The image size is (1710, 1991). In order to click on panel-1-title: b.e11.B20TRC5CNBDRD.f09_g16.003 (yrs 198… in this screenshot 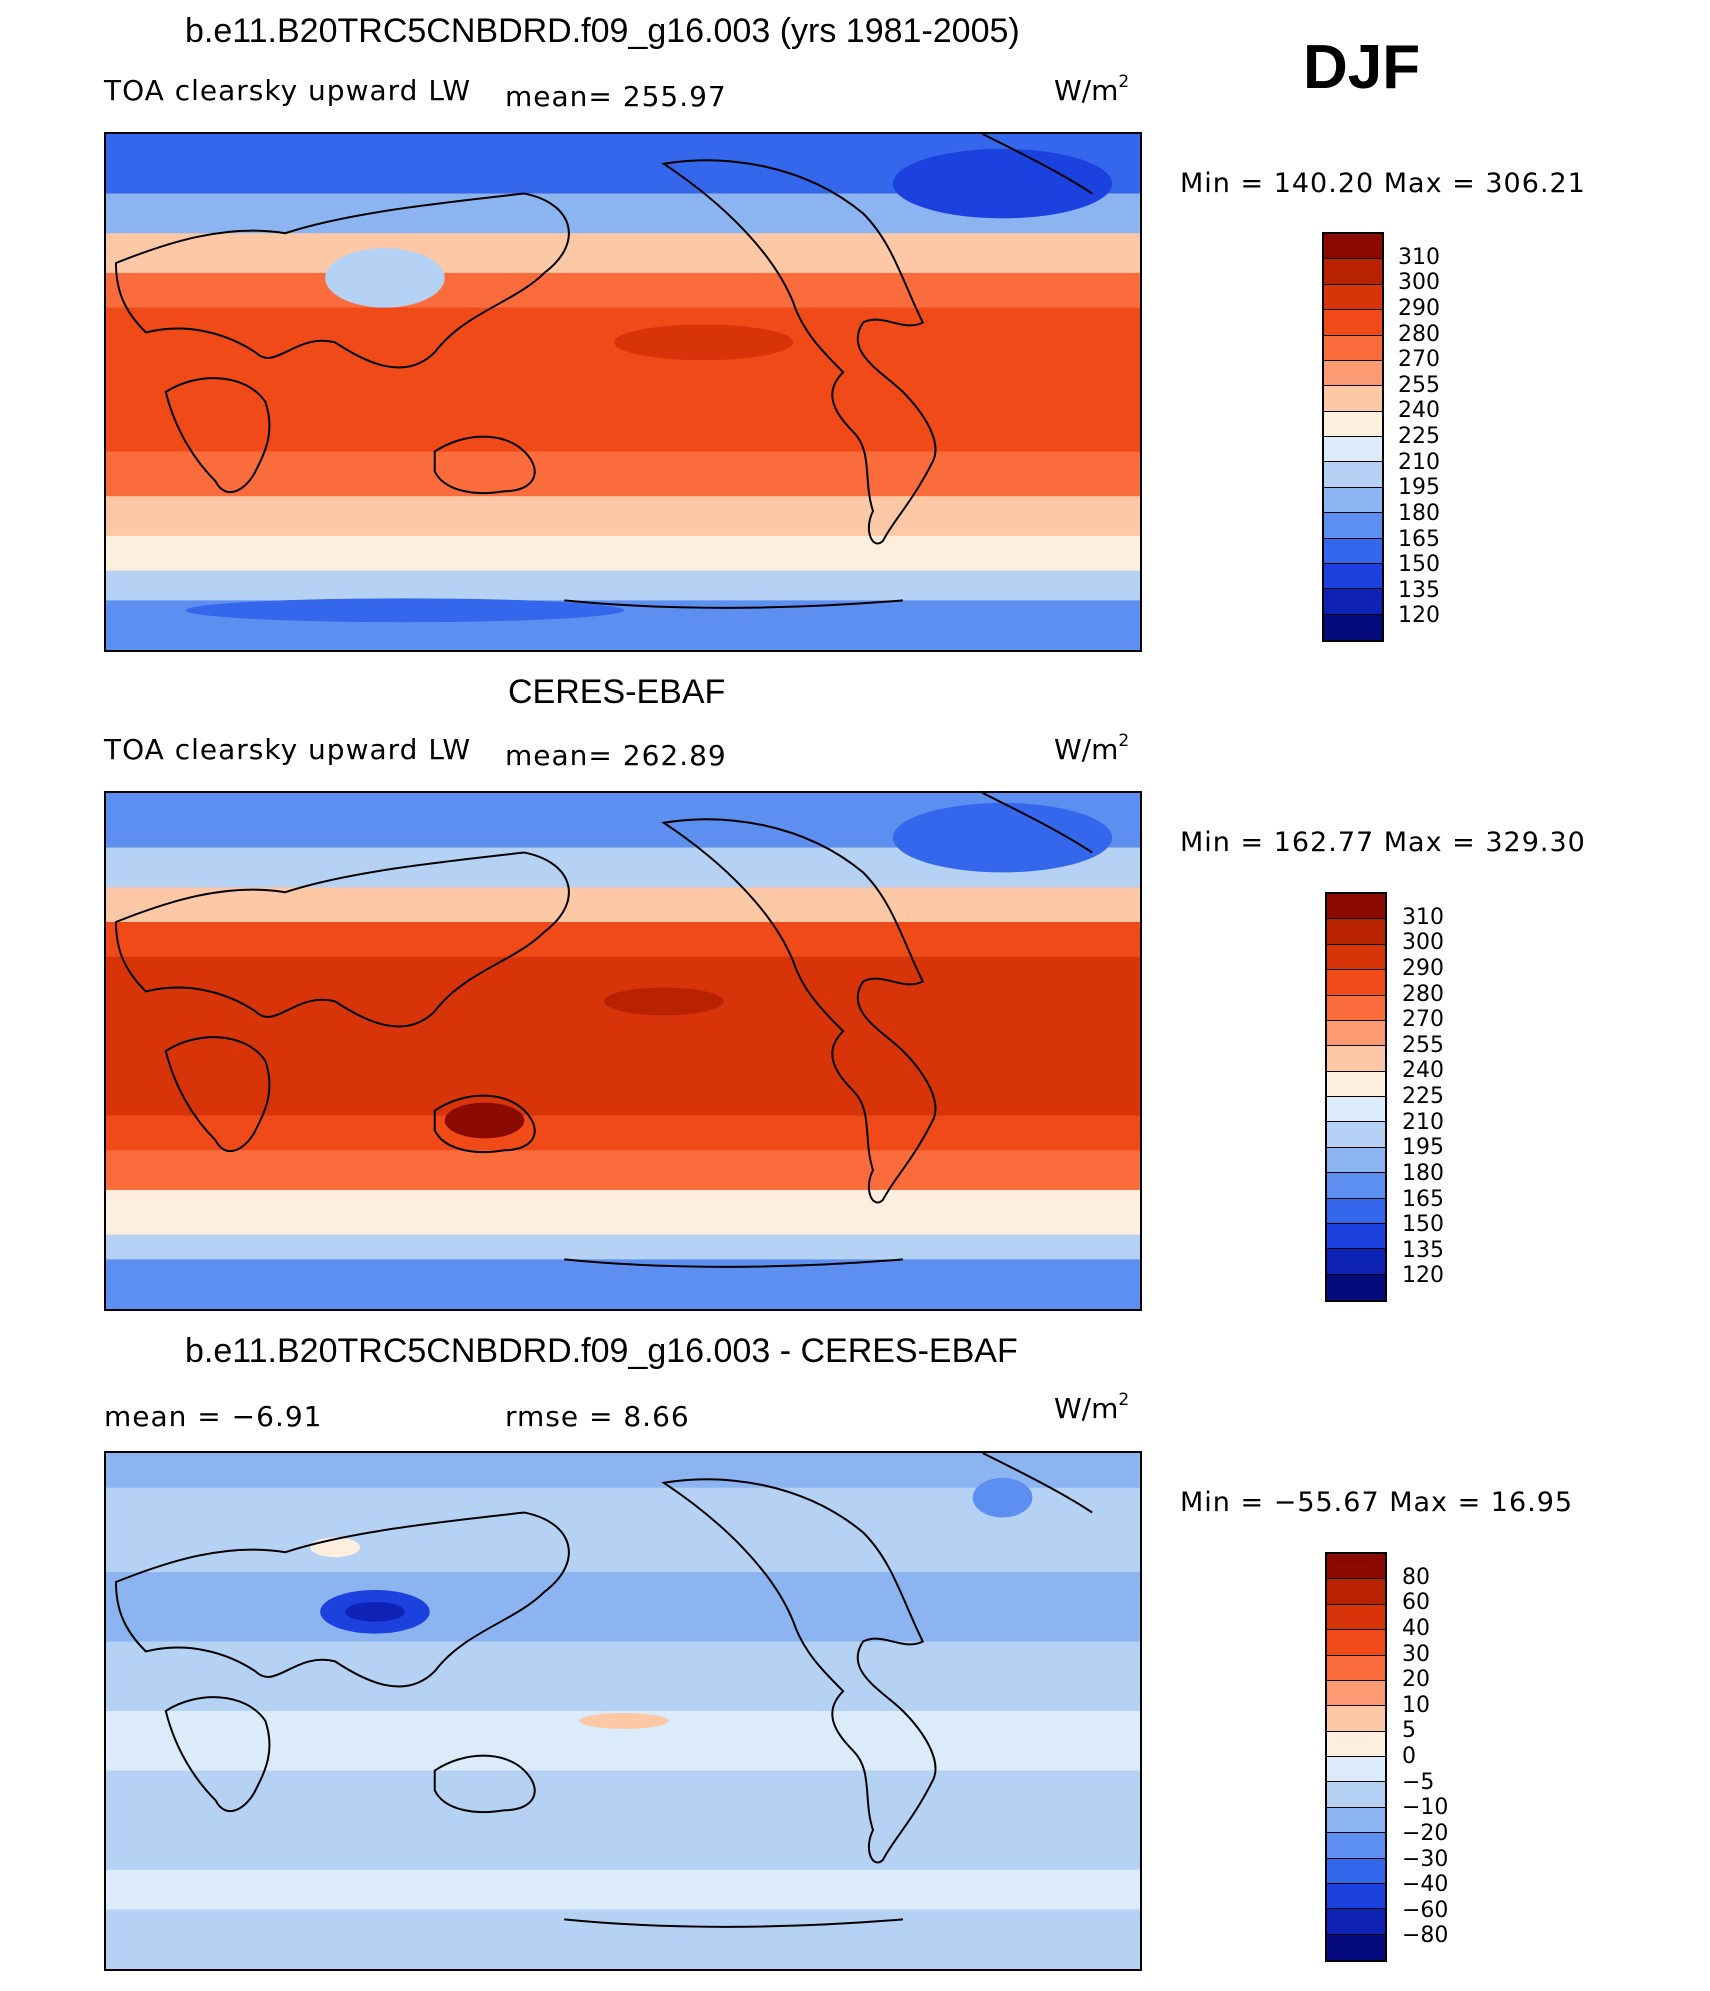, I will do `click(602, 31)`.